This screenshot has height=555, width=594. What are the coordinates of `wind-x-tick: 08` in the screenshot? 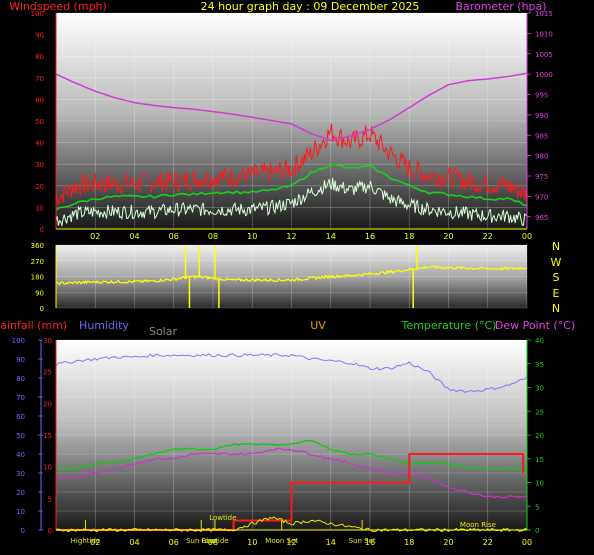 It's located at (213, 236).